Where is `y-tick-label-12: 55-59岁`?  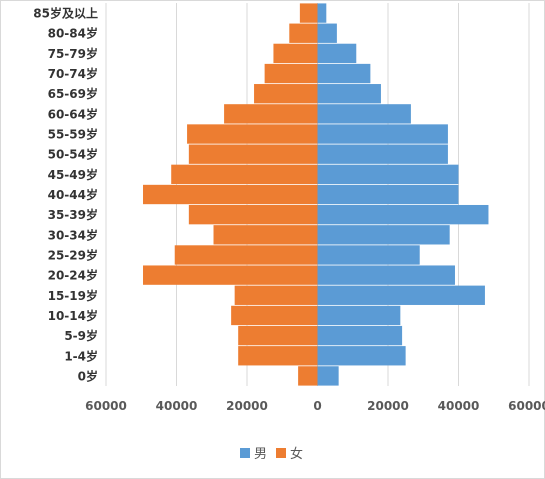
y-tick-label-12: 55-59岁 is located at coordinates (73, 134).